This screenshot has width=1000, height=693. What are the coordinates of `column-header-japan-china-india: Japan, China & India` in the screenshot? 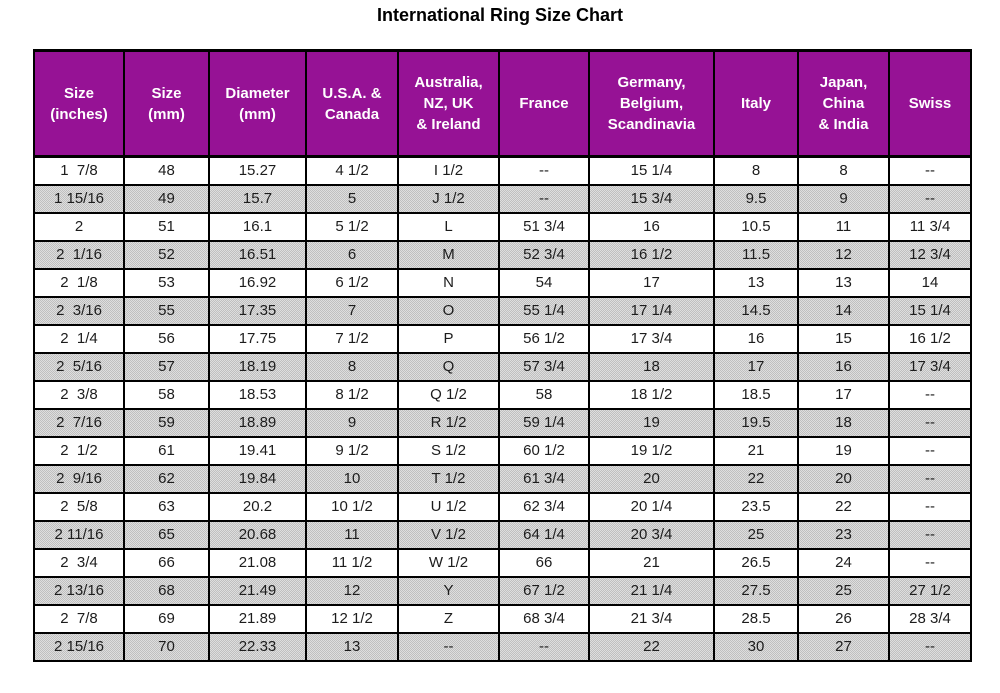 It's located at (843, 103).